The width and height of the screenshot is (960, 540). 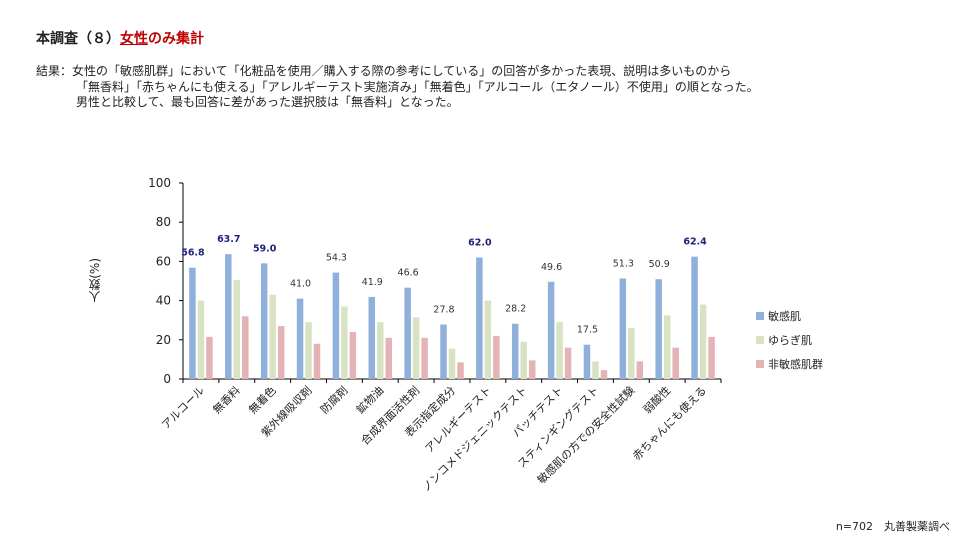 What do you see at coordinates (265, 248) in the screenshot?
I see `data-label: 59.0` at bounding box center [265, 248].